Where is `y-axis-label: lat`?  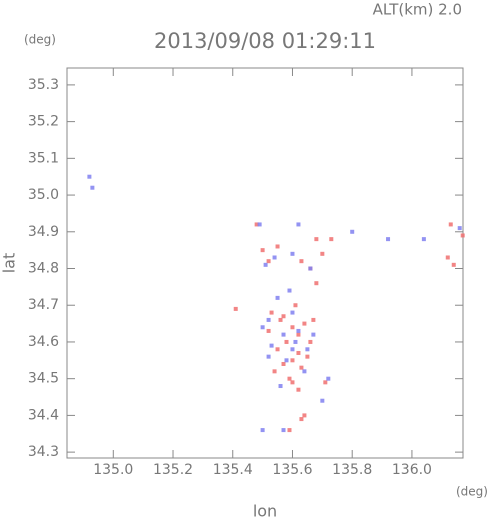
y-axis-label: lat is located at coordinates (9, 263).